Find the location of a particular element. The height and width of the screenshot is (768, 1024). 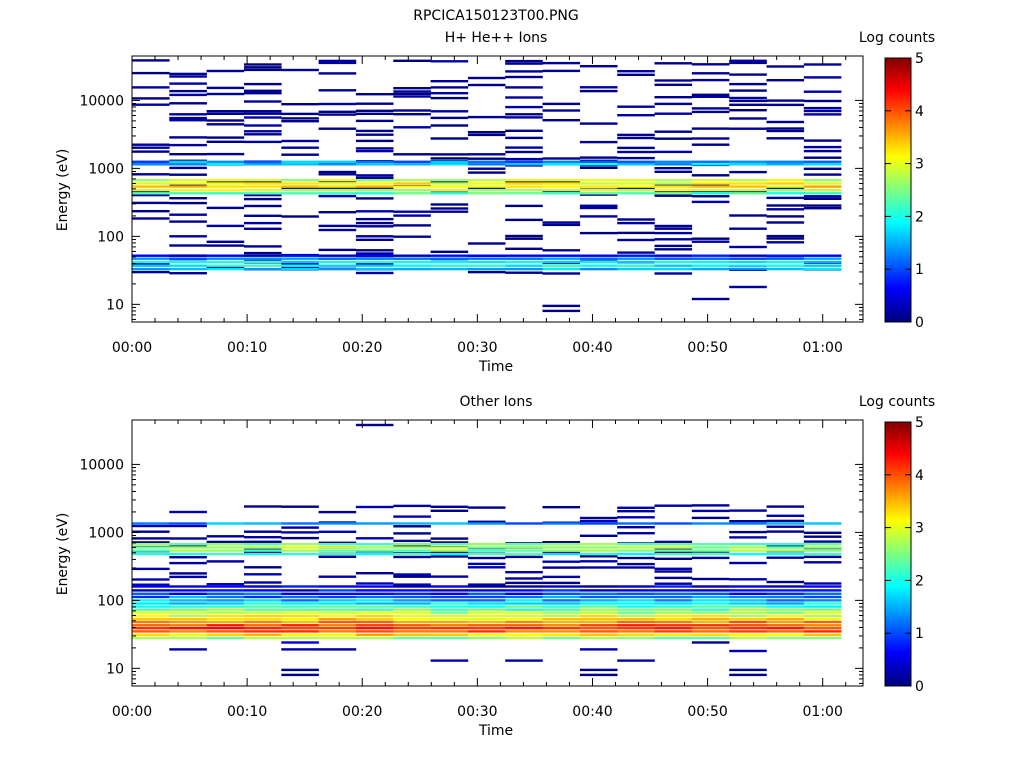

x-tick-label: 00:40 is located at coordinates (592, 712).